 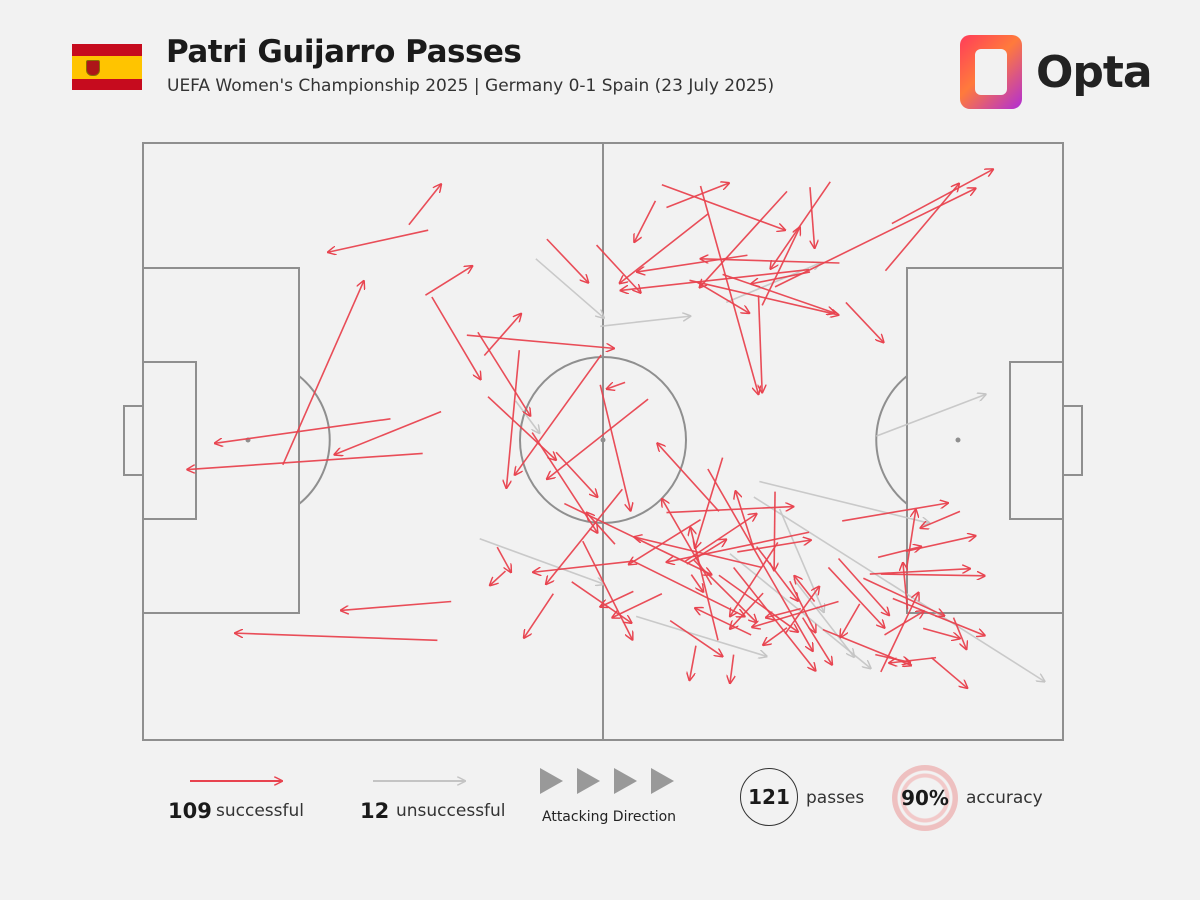 I want to click on passes-label: passes, so click(x=835, y=798).